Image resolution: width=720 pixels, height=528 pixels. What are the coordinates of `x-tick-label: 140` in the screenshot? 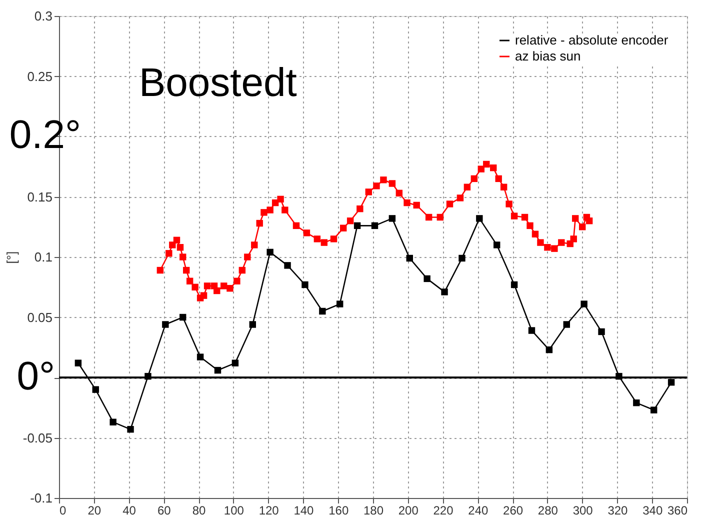 It's located at (304, 511).